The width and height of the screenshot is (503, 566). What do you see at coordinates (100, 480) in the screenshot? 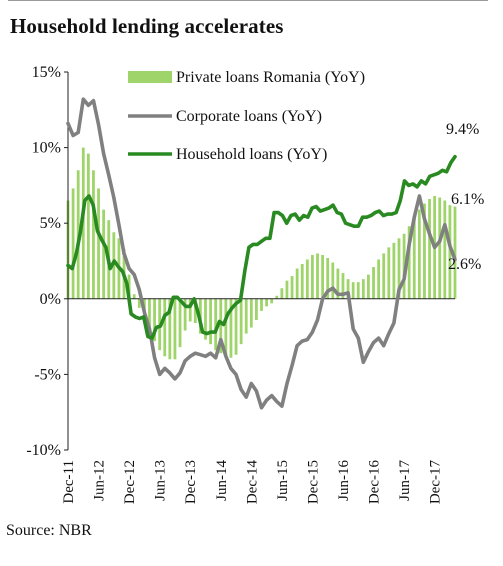
I see `x-tick-label: Jun-12` at bounding box center [100, 480].